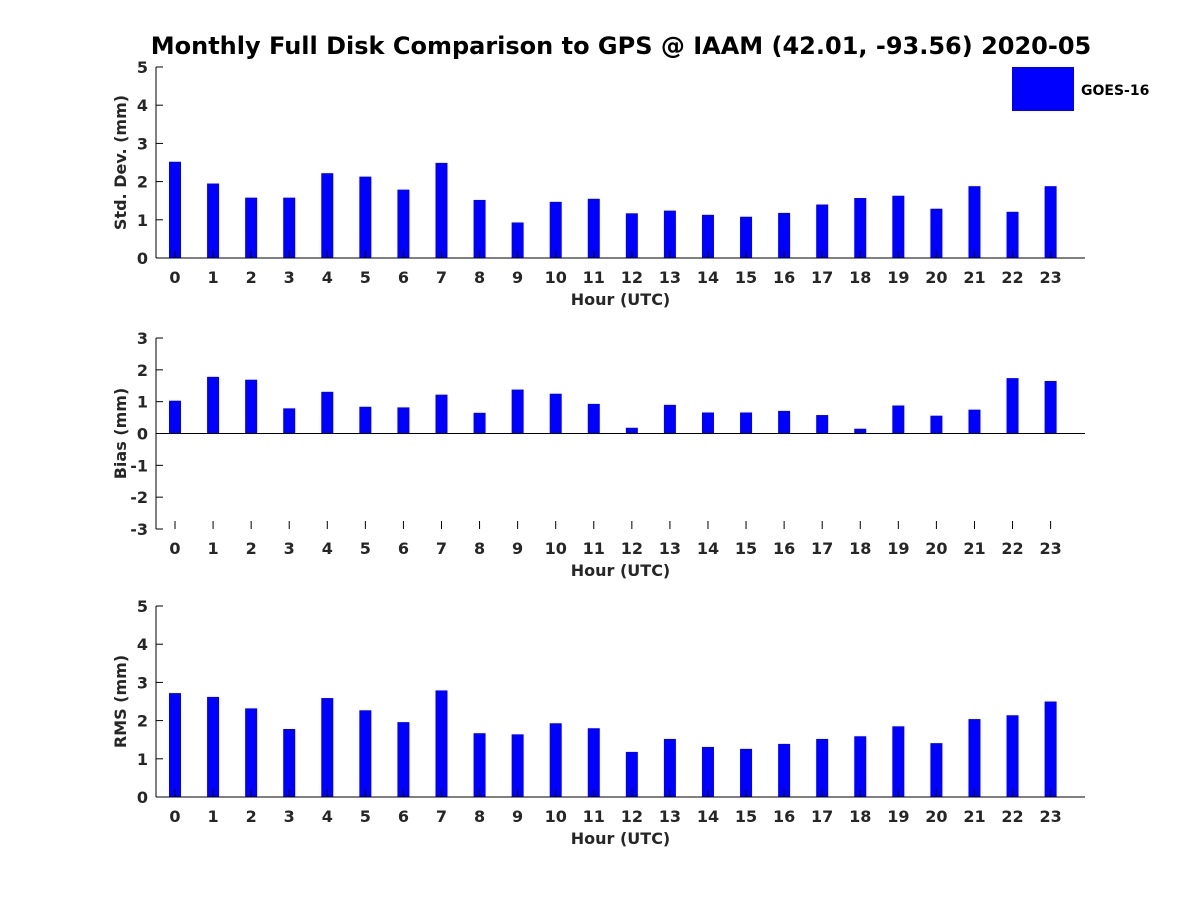 The width and height of the screenshot is (1200, 904). I want to click on x-tick-label: 0, so click(174, 277).